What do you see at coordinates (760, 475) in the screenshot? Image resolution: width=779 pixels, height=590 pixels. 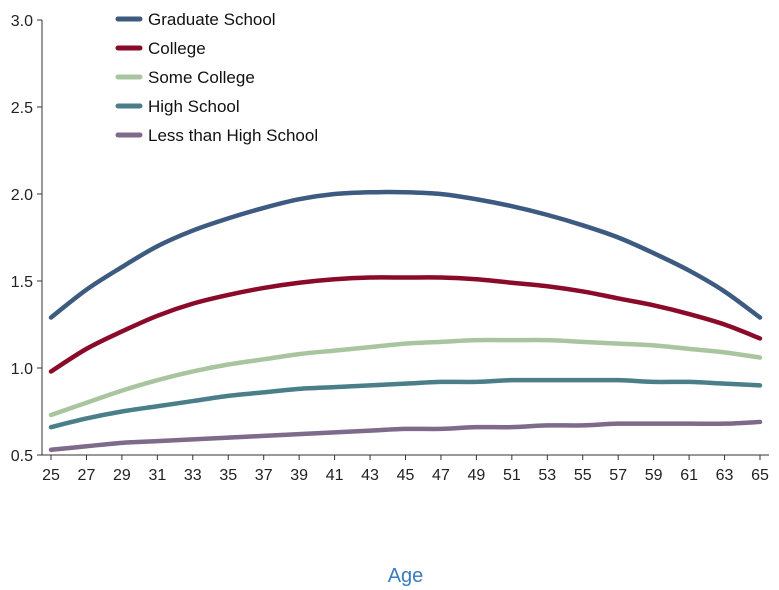 I see `x-tick-label: 65` at bounding box center [760, 475].